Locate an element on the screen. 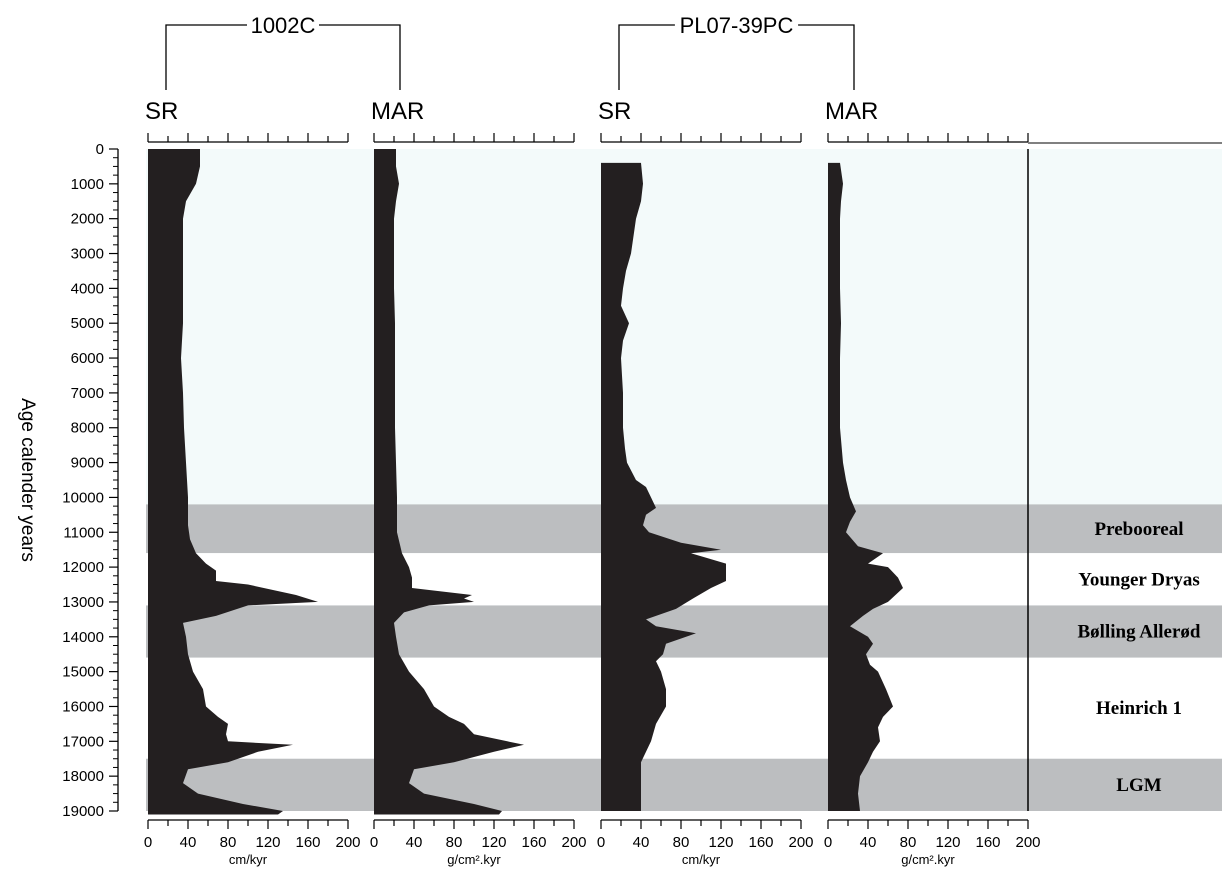 This screenshot has height=881, width=1222. x-tick-label-1-0: 0 is located at coordinates (374, 842).